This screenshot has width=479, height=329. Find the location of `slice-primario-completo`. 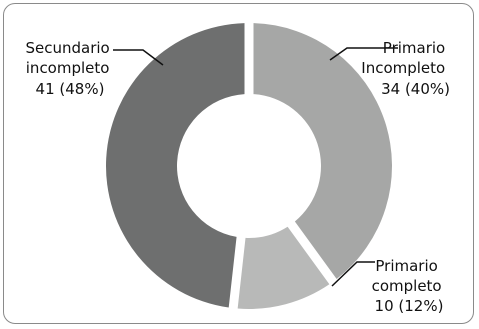

slice-primario-completo is located at coordinates (283, 267).